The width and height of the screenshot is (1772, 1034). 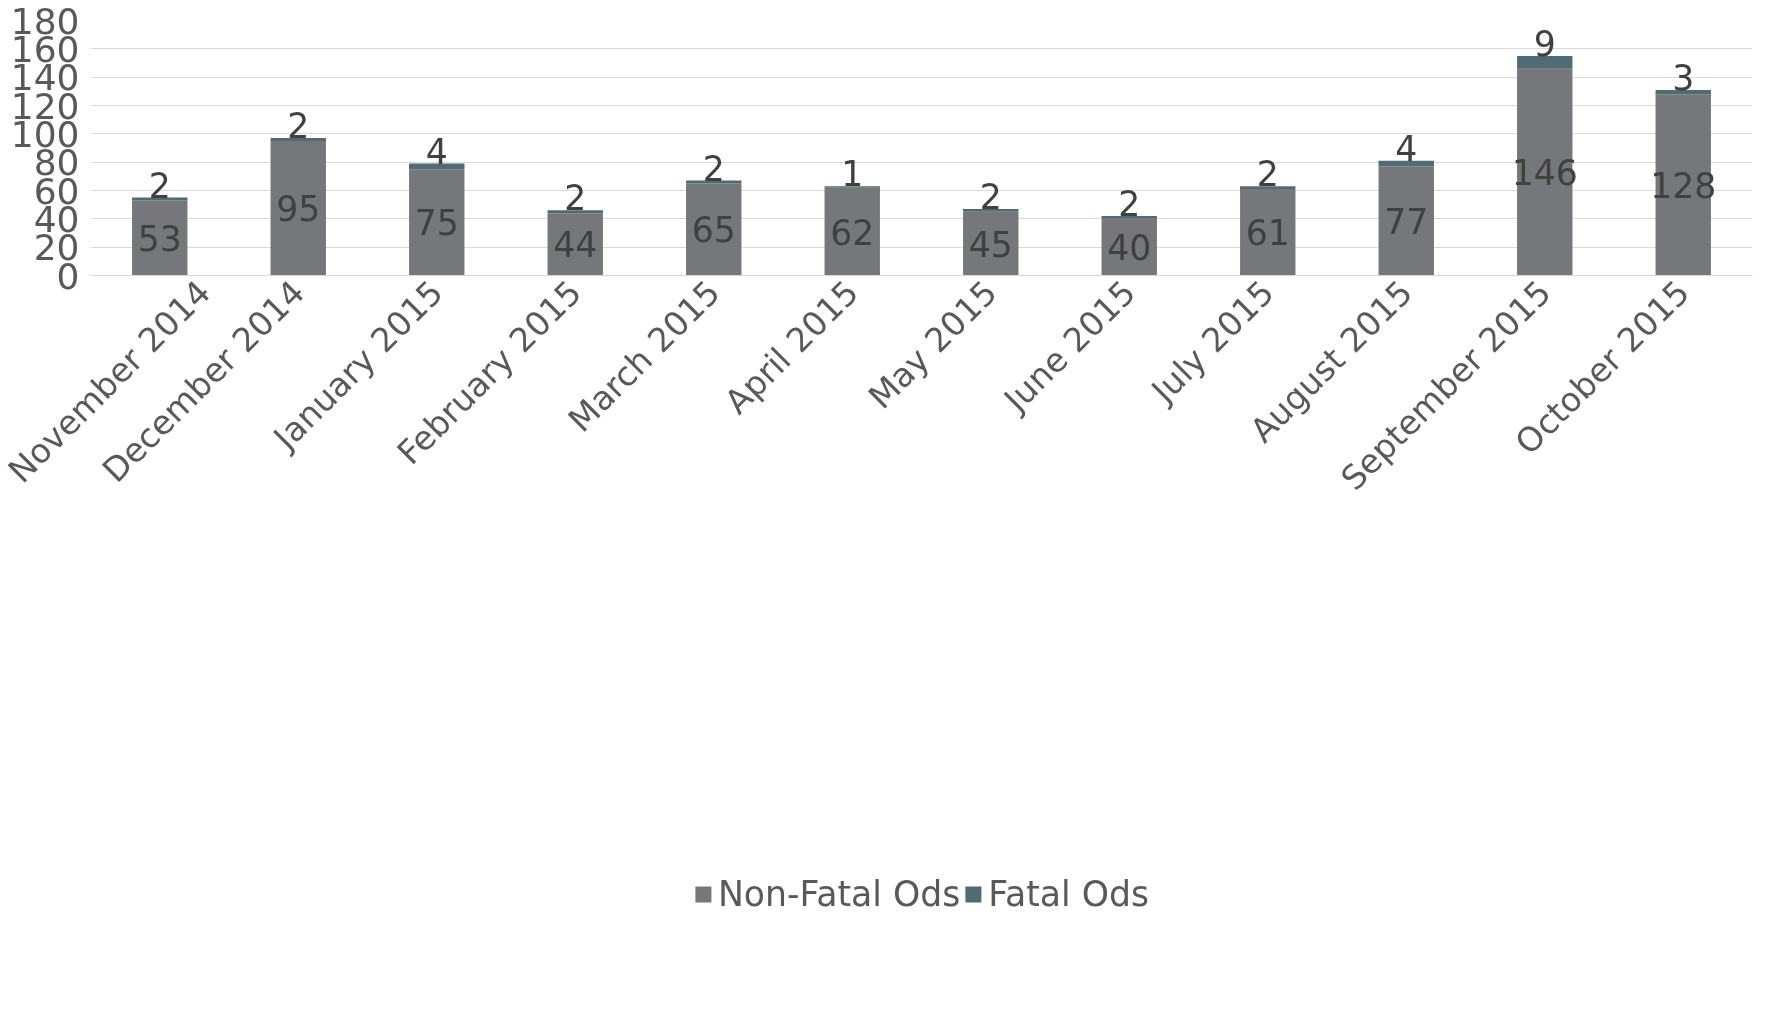 I want to click on data-label: 75, so click(x=436, y=223).